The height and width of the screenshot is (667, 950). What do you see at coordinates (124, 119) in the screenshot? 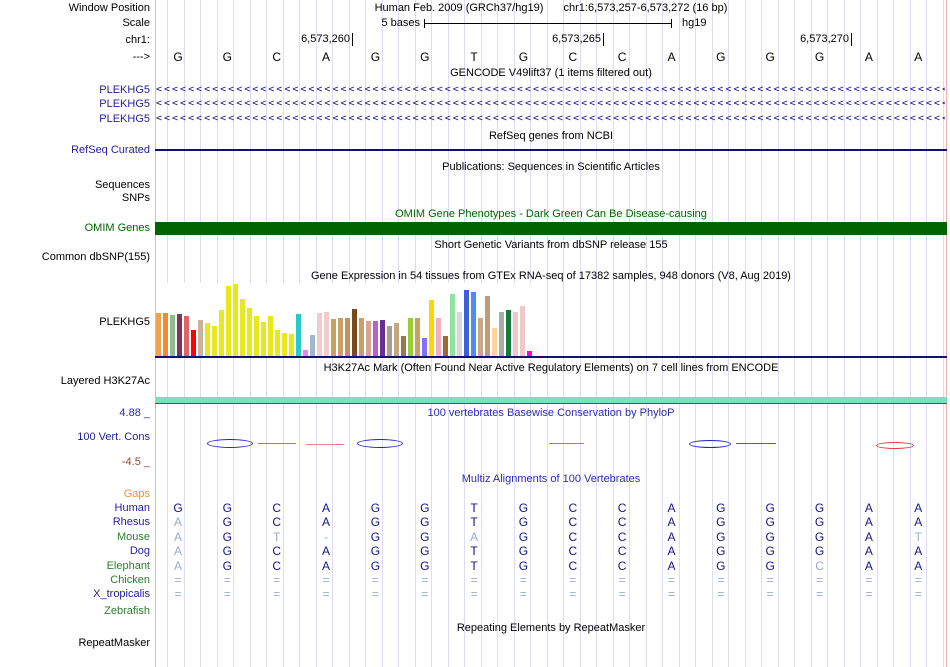
I see `gene-label-plekhg5-3: PLEKHG5` at bounding box center [124, 119].